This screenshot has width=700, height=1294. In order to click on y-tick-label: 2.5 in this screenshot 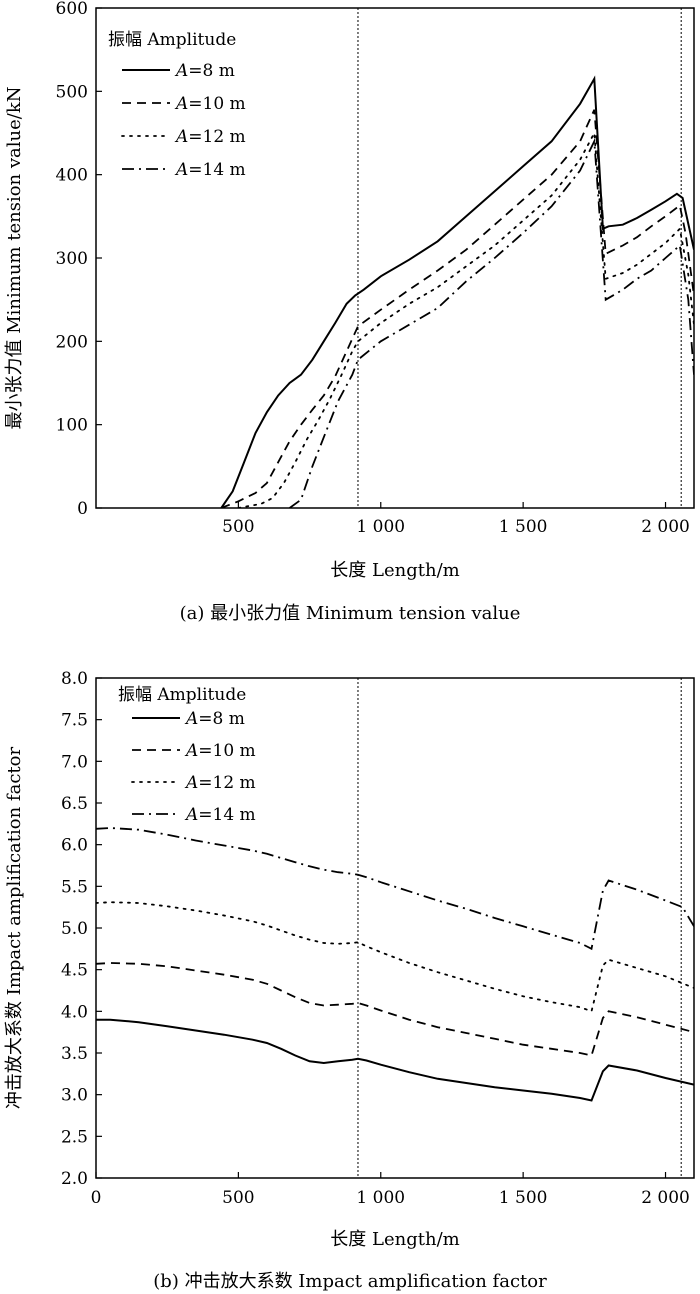, I will do `click(74, 1137)`.